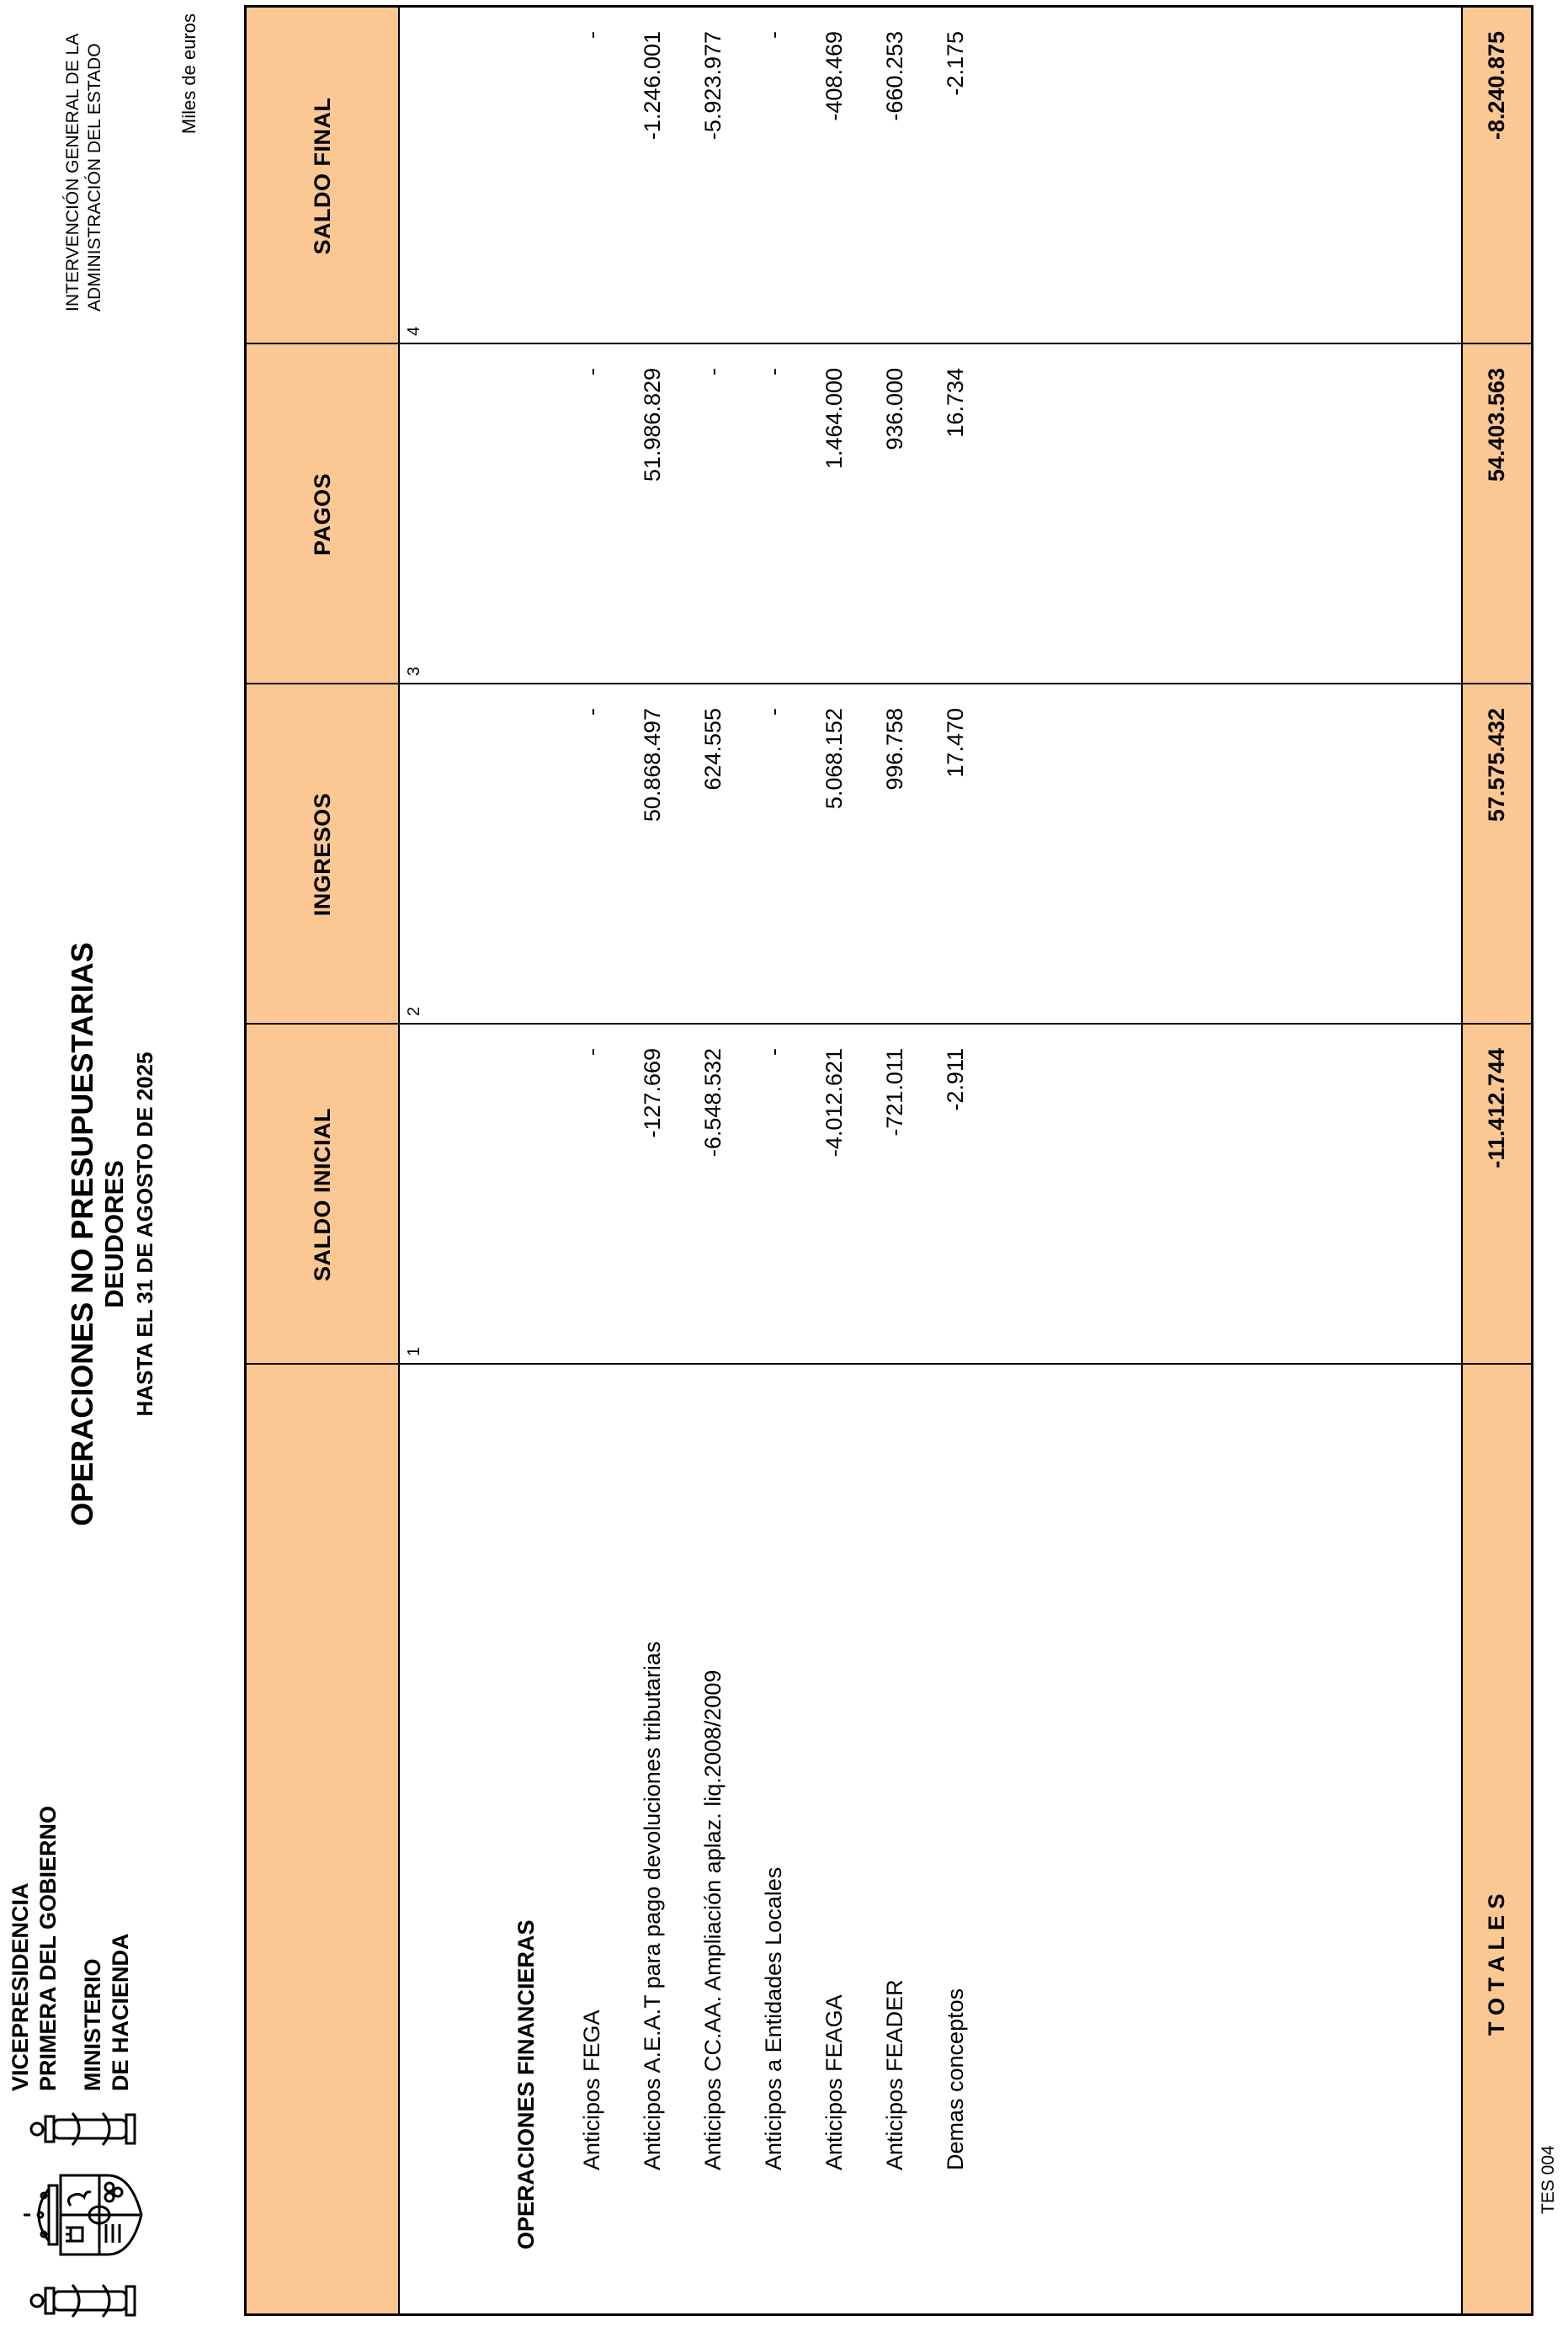  I want to click on spain-coat-of-arms-icon, so click(83, 2215).